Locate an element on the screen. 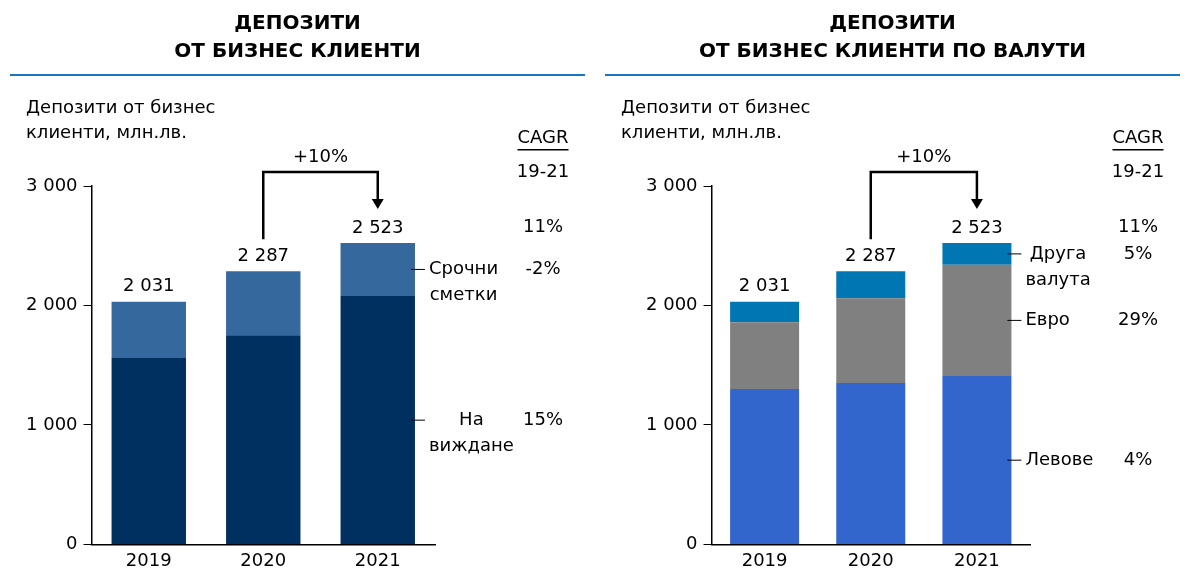 This screenshot has height=584, width=1190. text: 15% is located at coordinates (543, 418).